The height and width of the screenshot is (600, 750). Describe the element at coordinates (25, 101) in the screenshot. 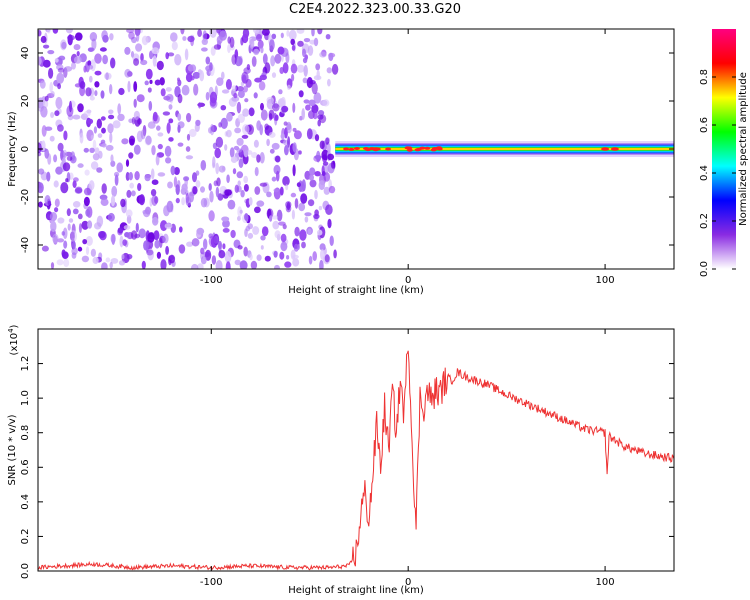

I see `y-tick-label: 20` at that location.